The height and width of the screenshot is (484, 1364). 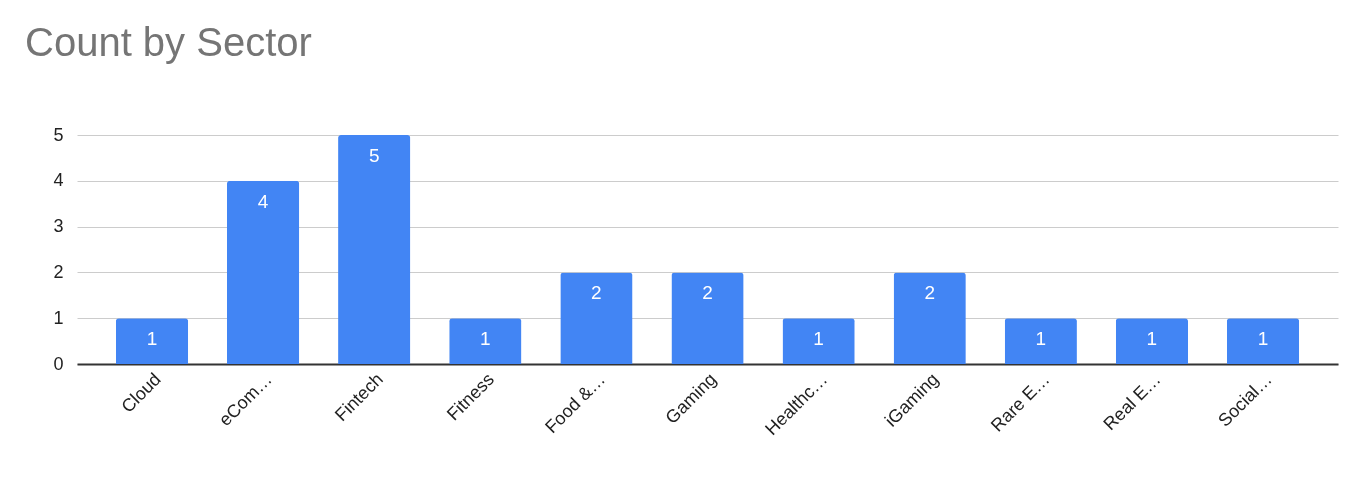 What do you see at coordinates (58, 134) in the screenshot?
I see `y-tick-label: 5` at bounding box center [58, 134].